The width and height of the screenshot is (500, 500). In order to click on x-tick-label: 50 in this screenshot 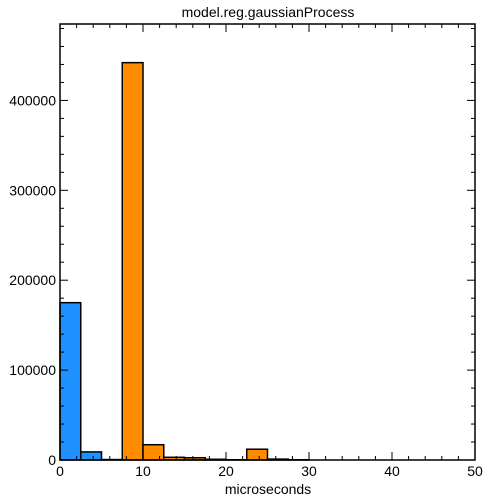, I will do `click(475, 471)`.